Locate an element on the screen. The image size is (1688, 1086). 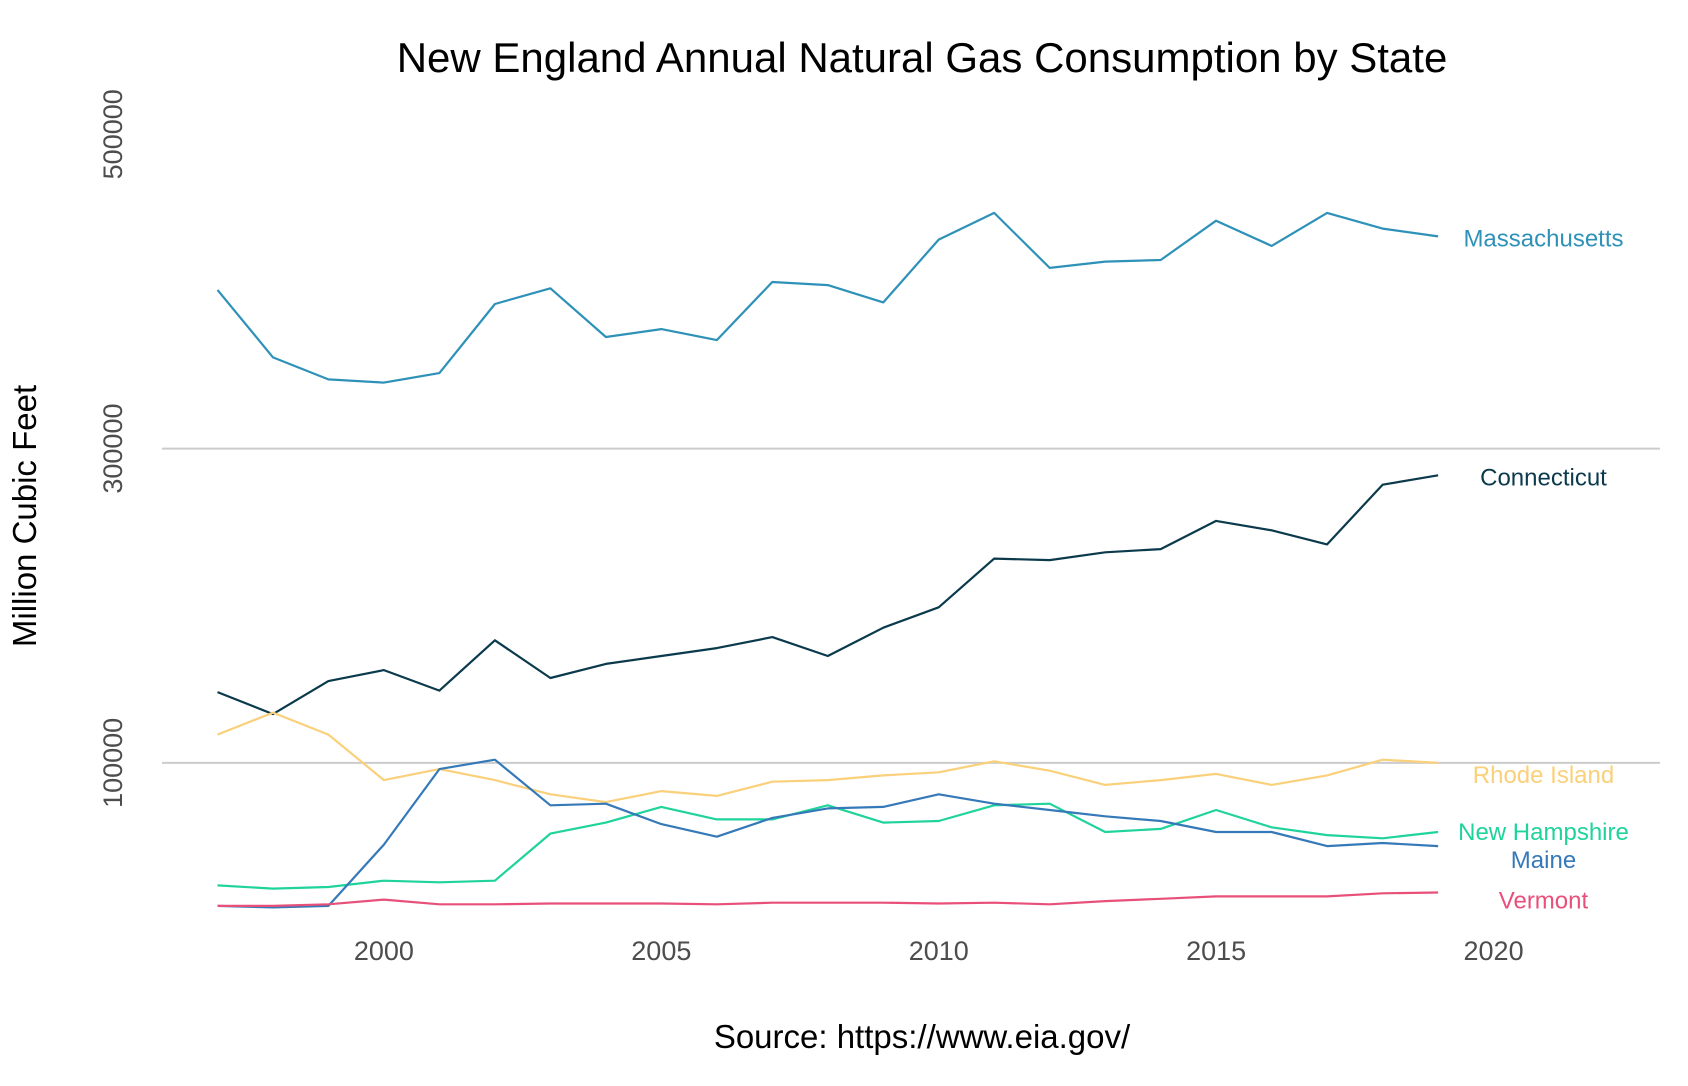
y-tick-label: 100000 is located at coordinates (113, 763).